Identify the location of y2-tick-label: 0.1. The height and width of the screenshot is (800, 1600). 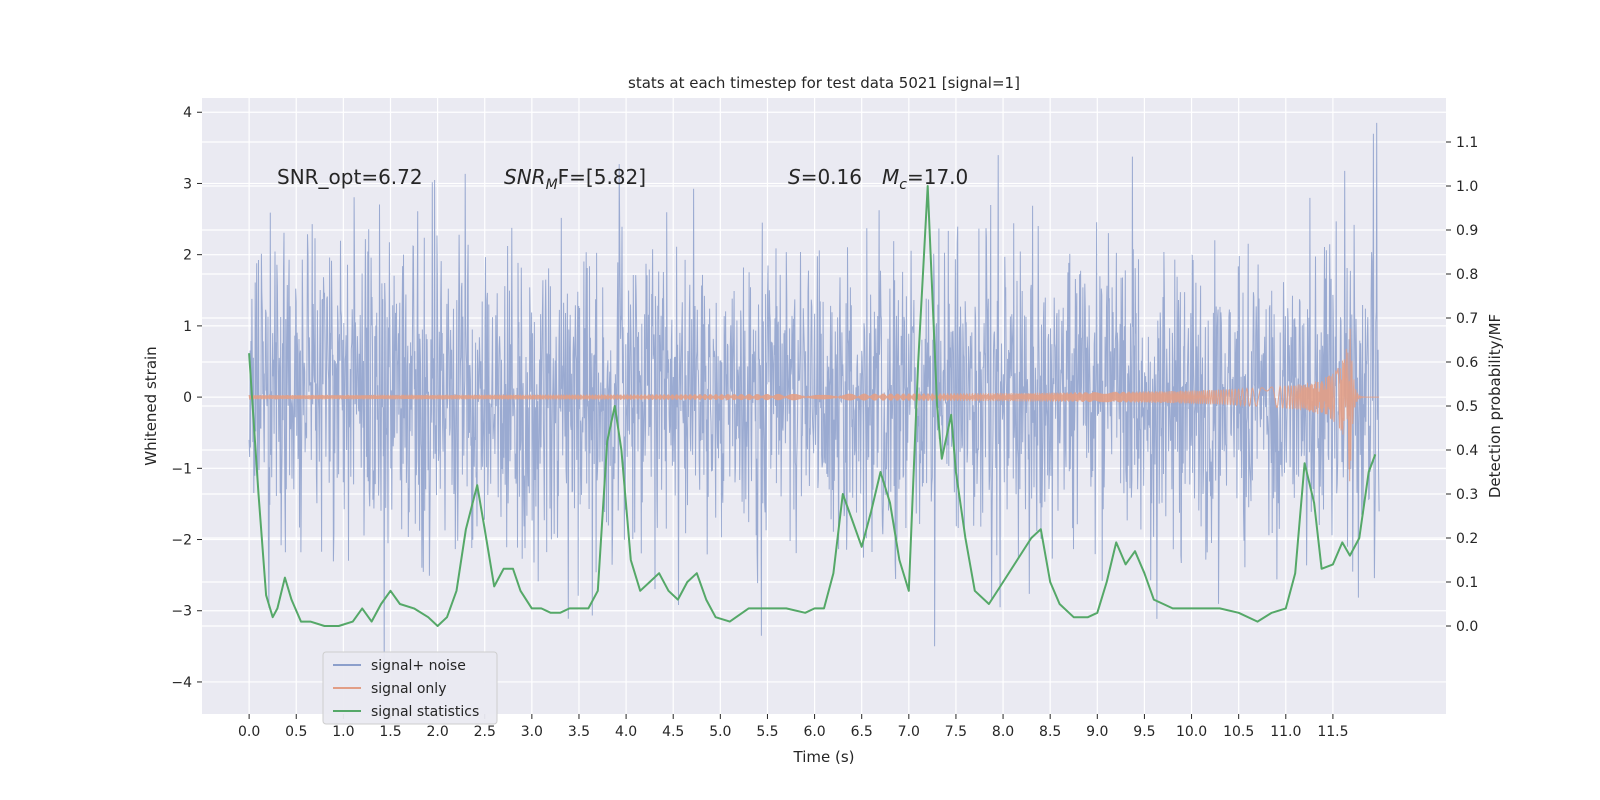
(1467, 583).